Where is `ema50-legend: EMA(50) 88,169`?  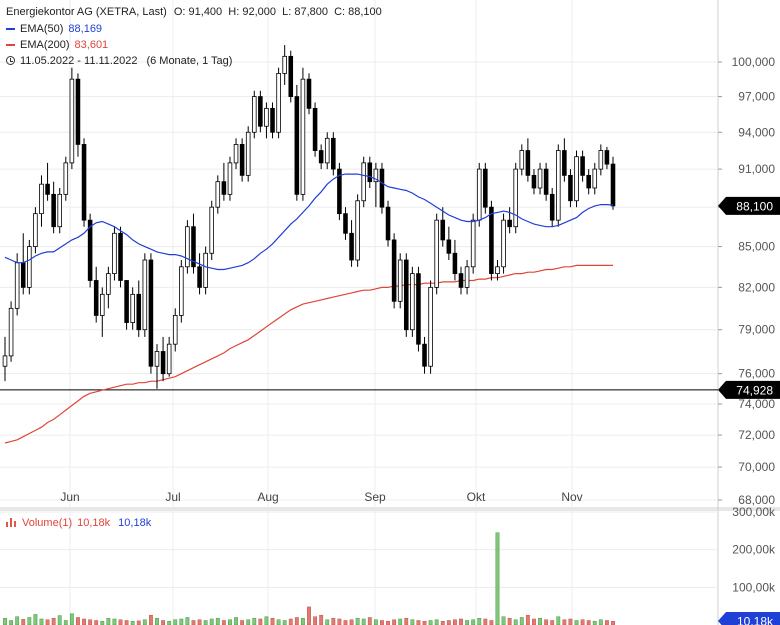 ema50-legend: EMA(50) 88,169 is located at coordinates (54, 29).